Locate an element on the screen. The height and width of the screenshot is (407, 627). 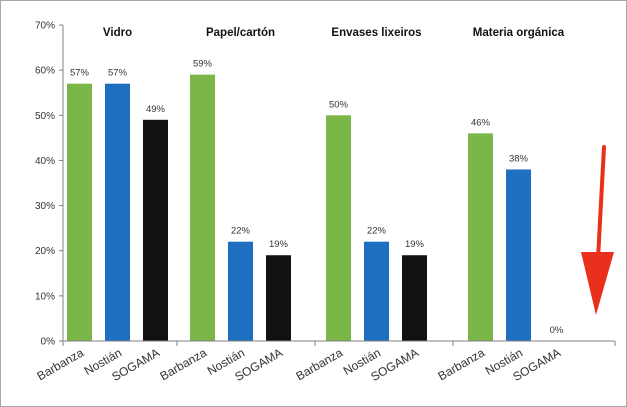
annotations is located at coordinates (597, 230).